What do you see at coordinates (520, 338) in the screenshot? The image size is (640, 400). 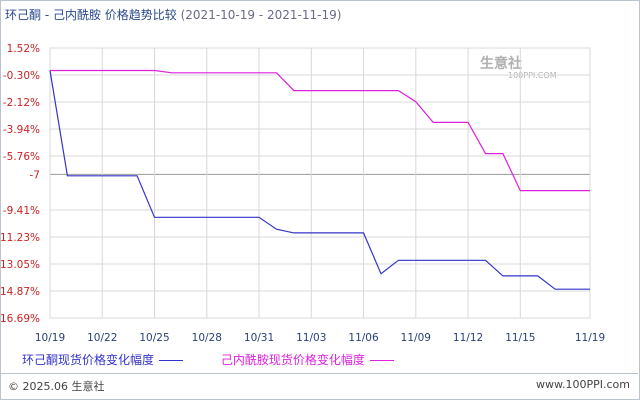 I see `x-tick-label: 11/15` at bounding box center [520, 338].